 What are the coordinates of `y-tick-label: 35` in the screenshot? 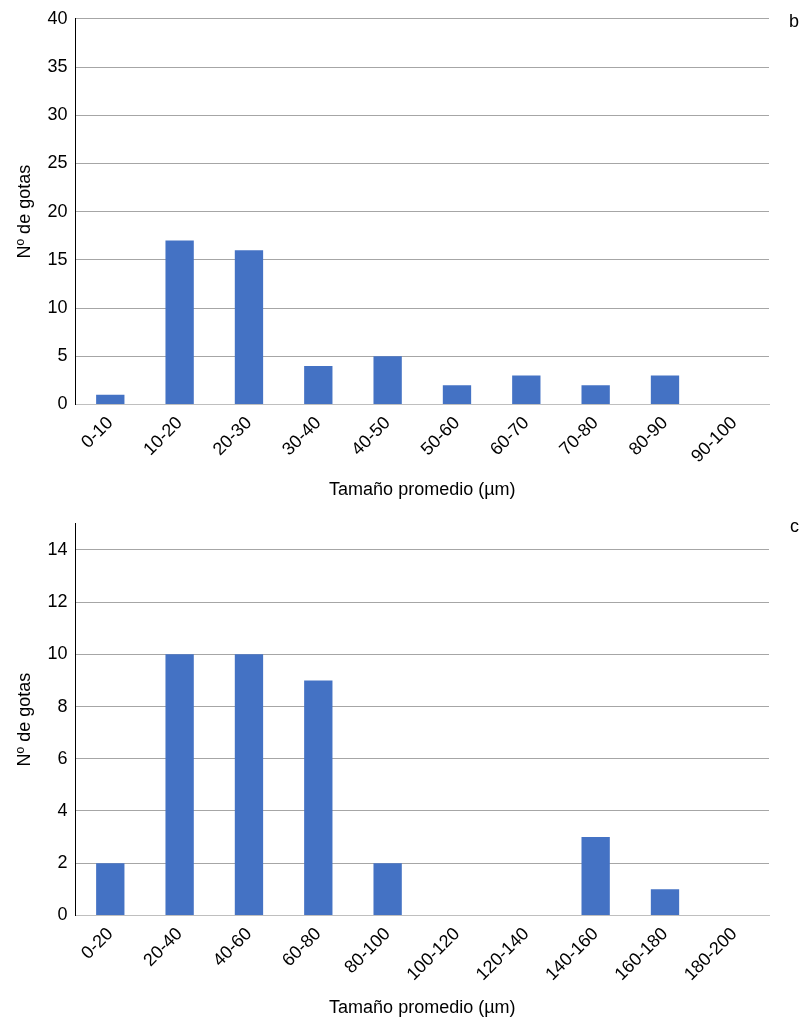 It's located at (57, 65).